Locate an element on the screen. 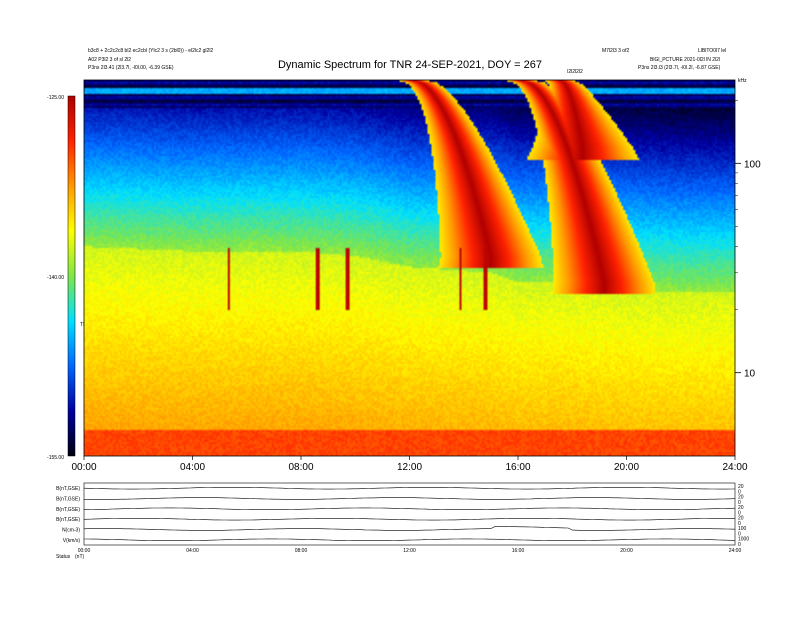 The height and width of the screenshot is (617, 792). header-right-line1b: LlBlTO0l7 lel is located at coordinates (712, 51).